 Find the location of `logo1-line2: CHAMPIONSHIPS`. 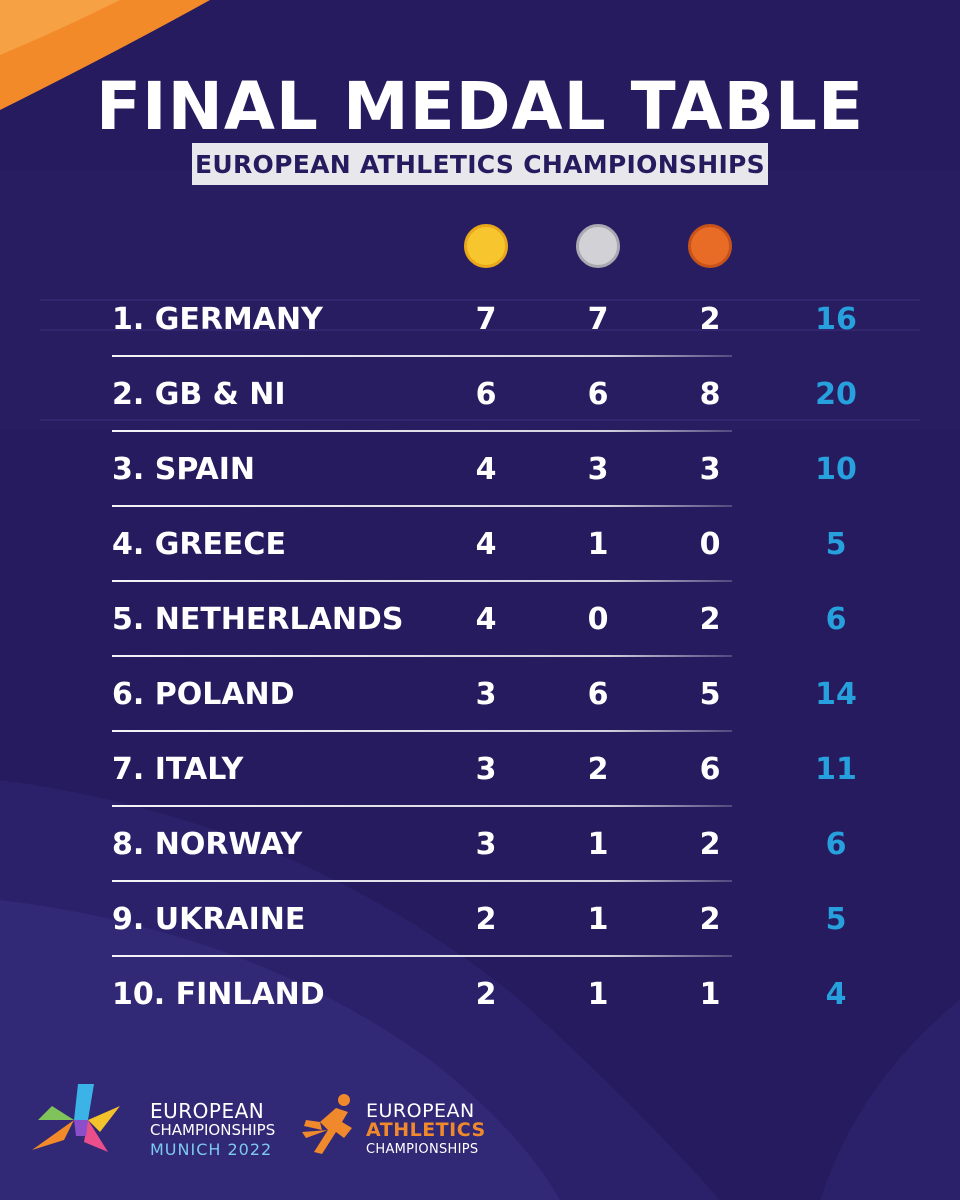

logo1-line2: CHAMPIONSHIPS is located at coordinates (213, 1130).